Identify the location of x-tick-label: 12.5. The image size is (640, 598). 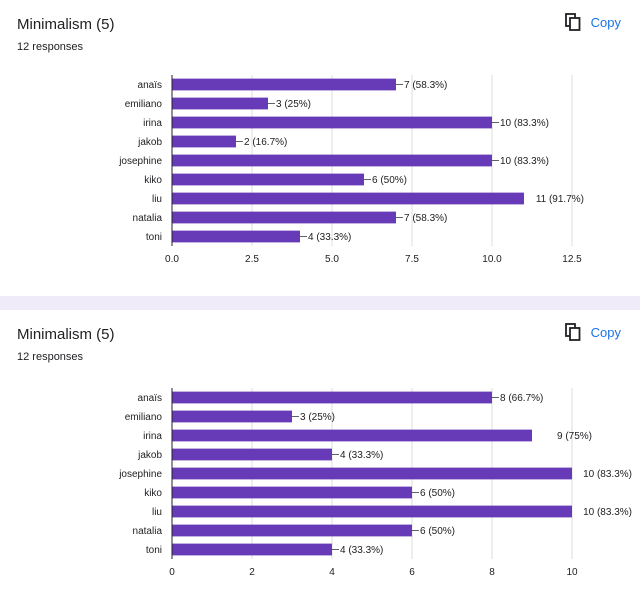
(572, 259).